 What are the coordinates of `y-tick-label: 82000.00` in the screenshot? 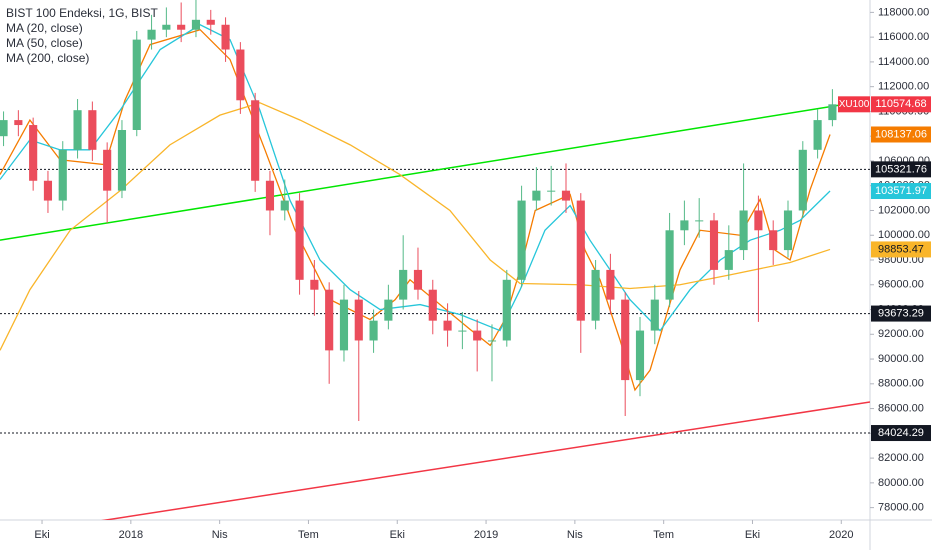 It's located at (901, 458).